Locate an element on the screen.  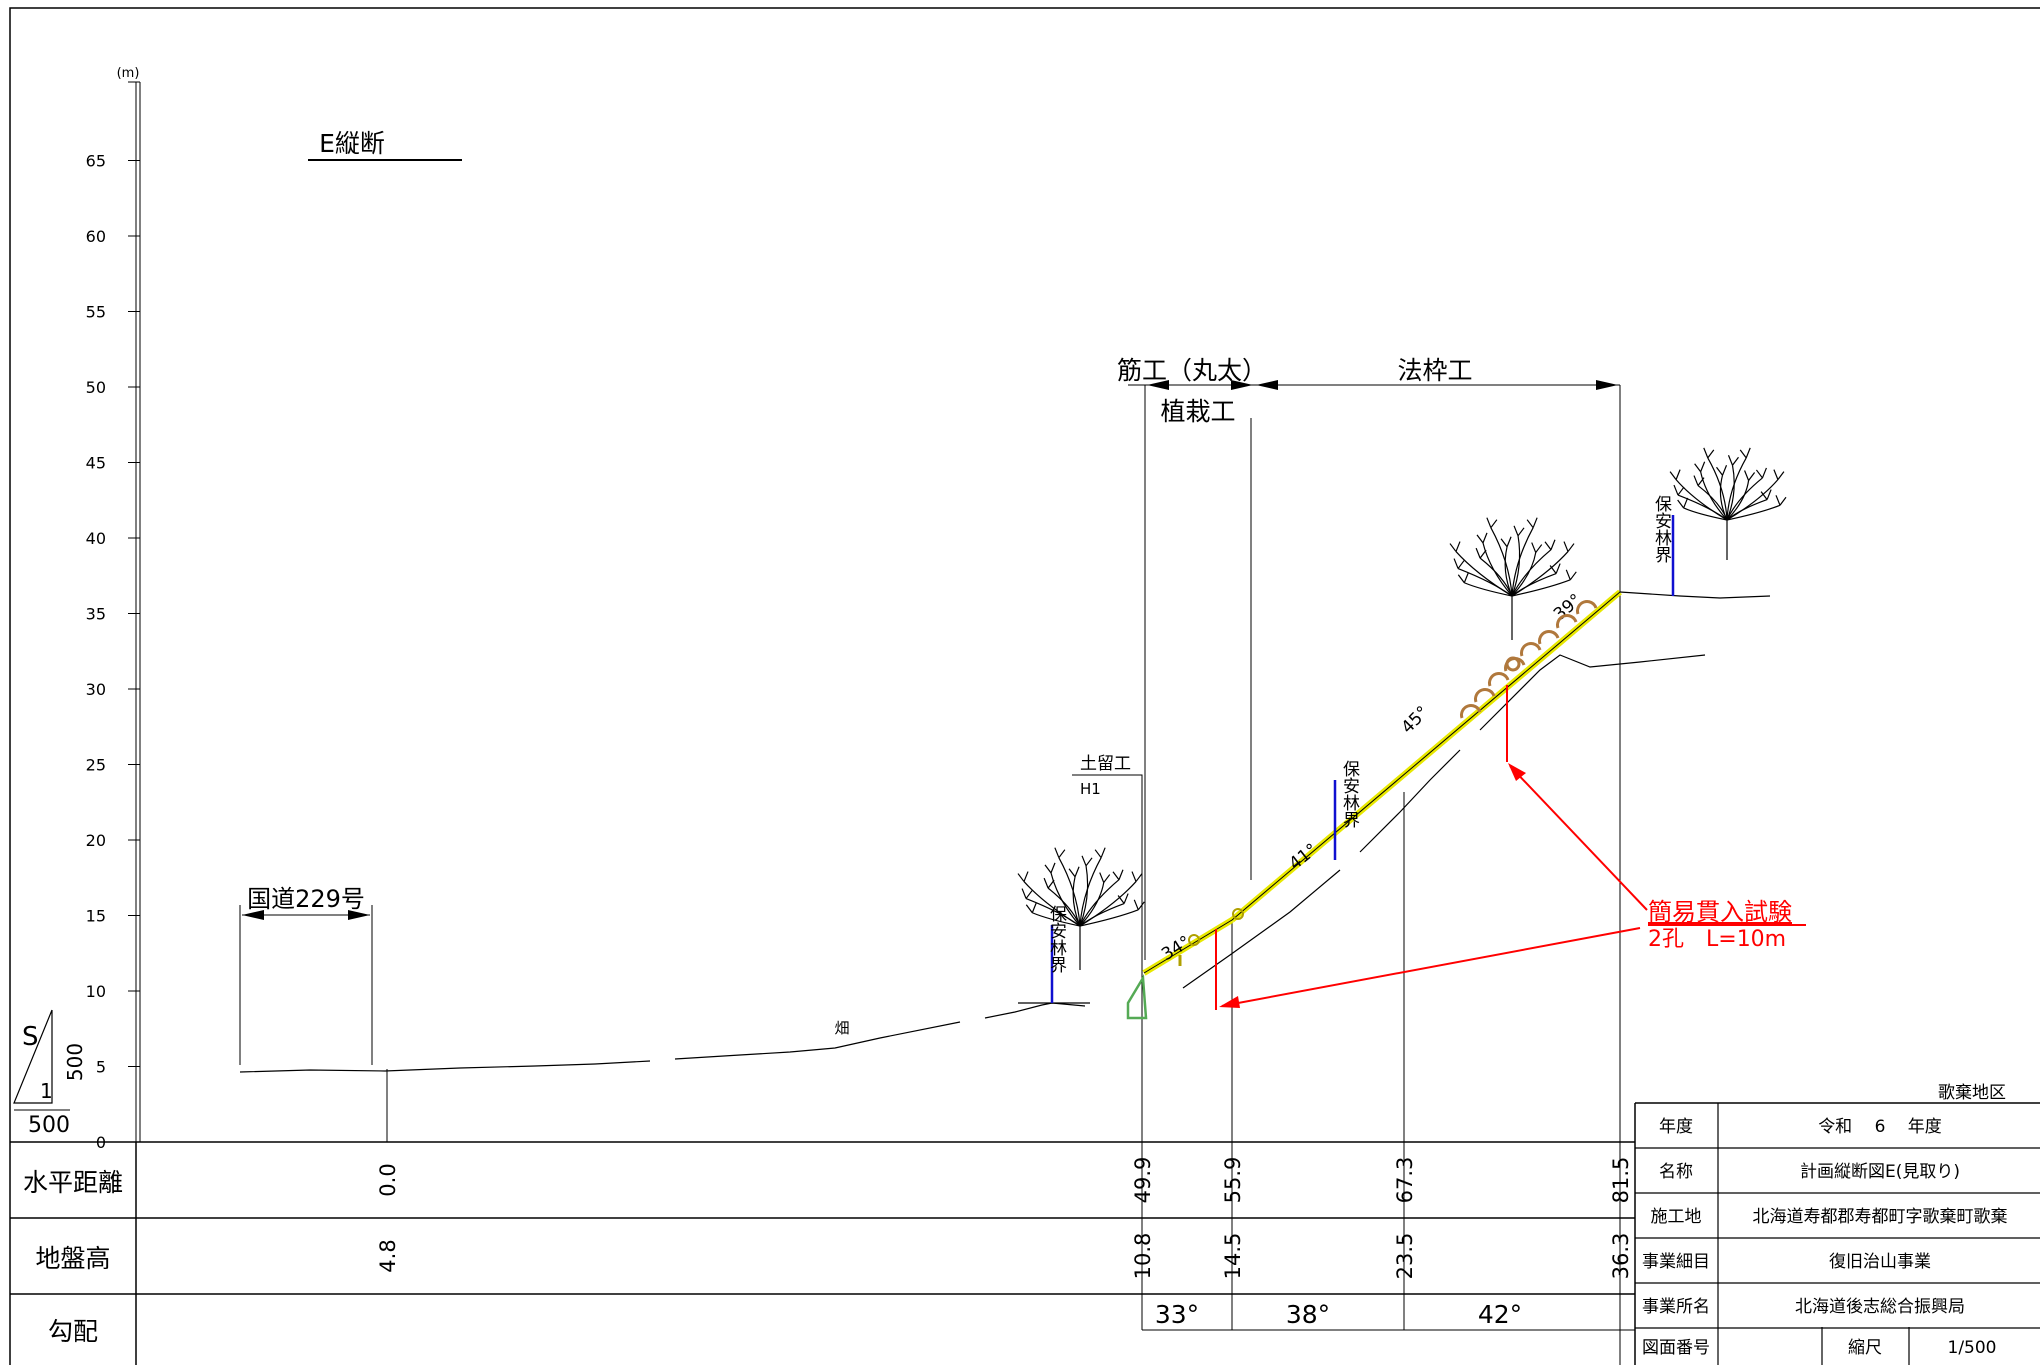
retaining-wall is located at coordinates (1137, 996).